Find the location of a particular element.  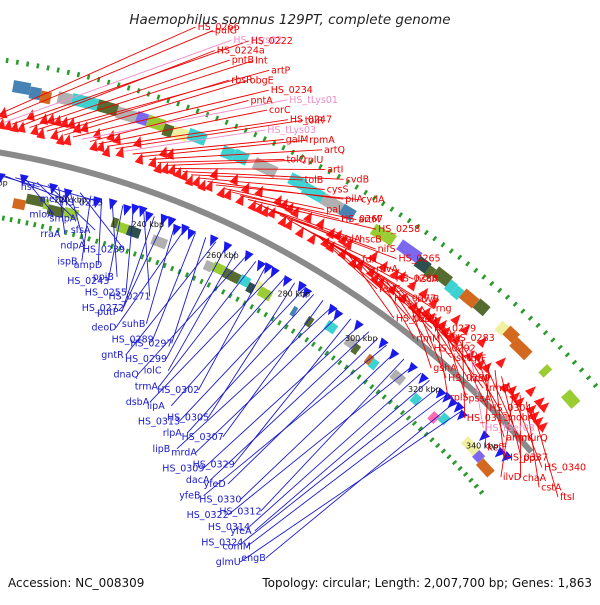

gene-label: yfeA is located at coordinates (241, 531).